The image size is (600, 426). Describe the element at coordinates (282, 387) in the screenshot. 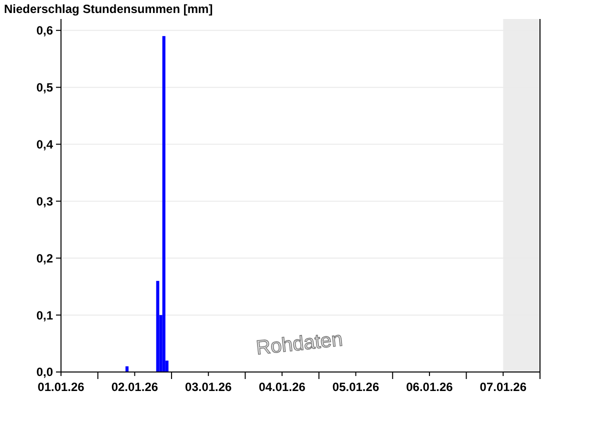

I see `x-tick-label: 04.01.26` at that location.